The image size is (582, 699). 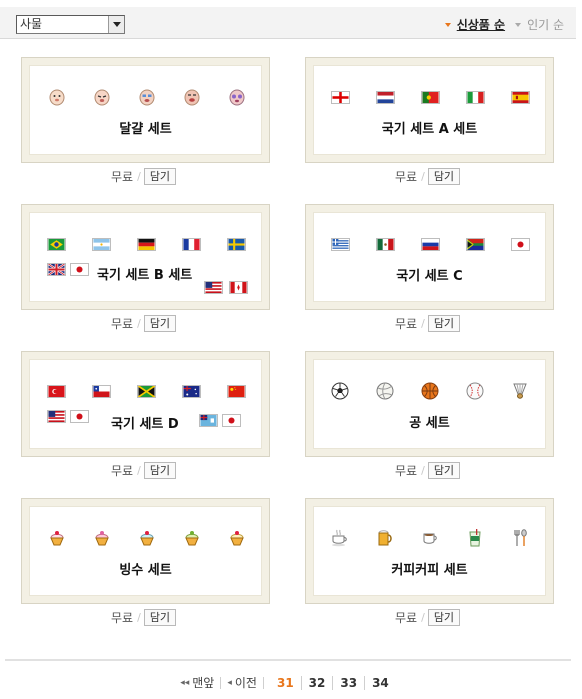 What do you see at coordinates (340, 391) in the screenshot?
I see `soccer-ball-icon` at bounding box center [340, 391].